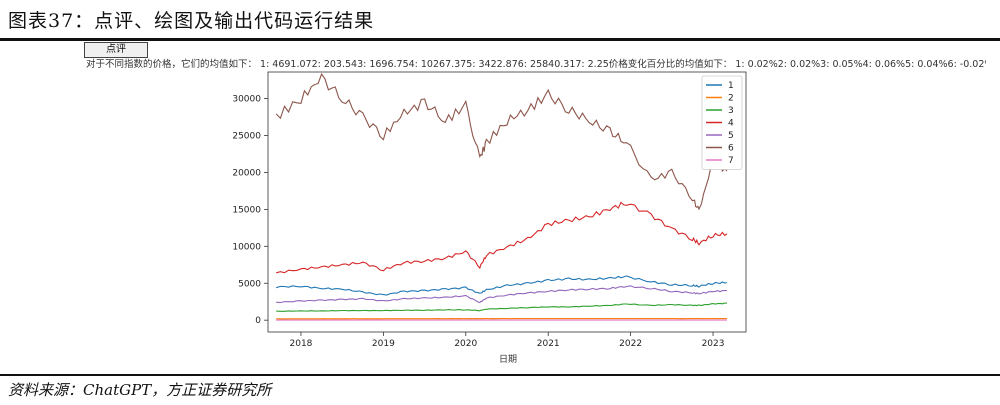  I want to click on x-tick-label: 2019, so click(383, 344).